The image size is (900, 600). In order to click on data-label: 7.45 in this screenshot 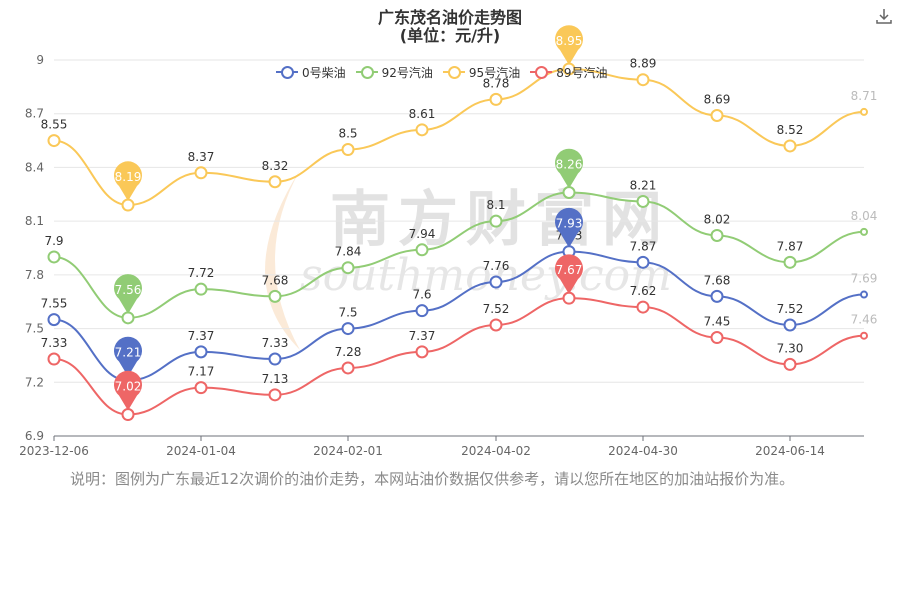, I will do `click(717, 322)`.